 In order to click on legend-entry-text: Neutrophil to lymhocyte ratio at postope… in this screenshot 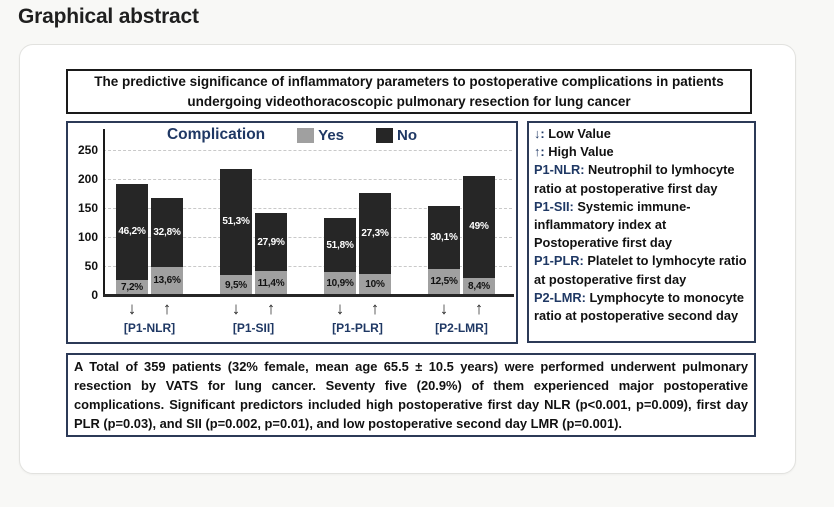, I will do `click(634, 179)`.